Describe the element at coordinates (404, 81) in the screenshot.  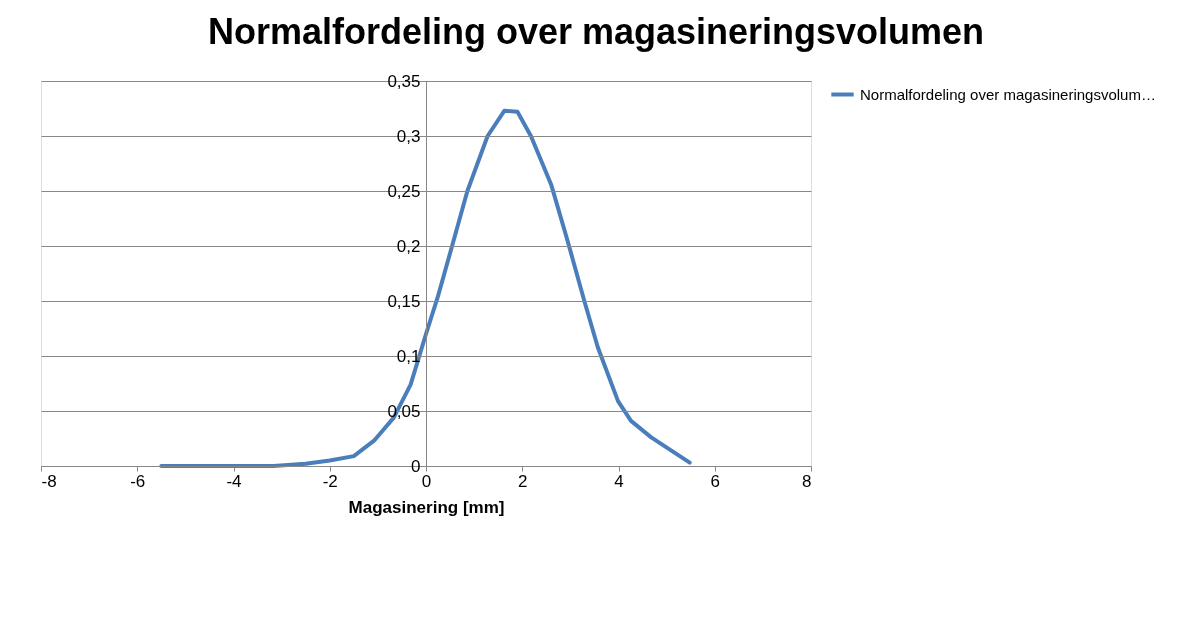
I see `y-tick-label: 0,35` at that location.